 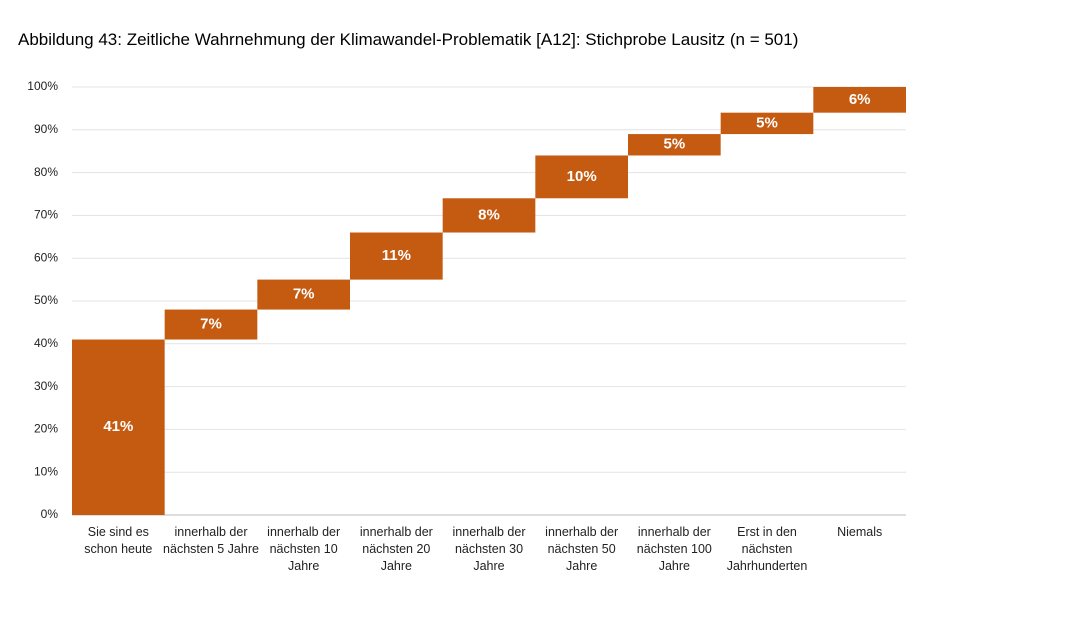 What do you see at coordinates (46, 300) in the screenshot?
I see `y-tick-label: 50%` at bounding box center [46, 300].